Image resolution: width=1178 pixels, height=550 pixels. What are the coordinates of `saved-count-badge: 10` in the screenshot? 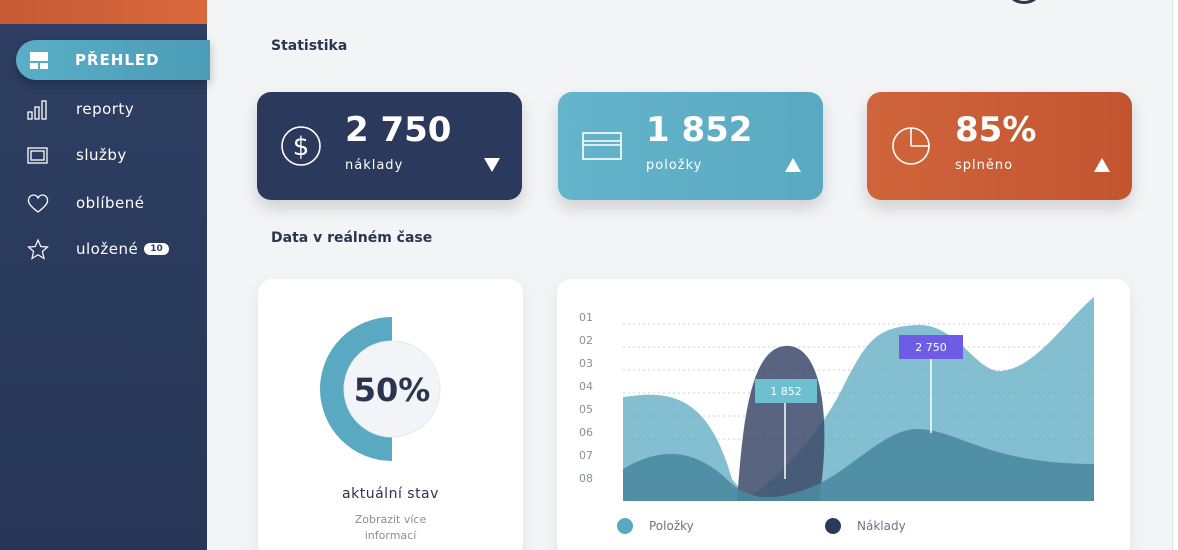 It's located at (156, 249).